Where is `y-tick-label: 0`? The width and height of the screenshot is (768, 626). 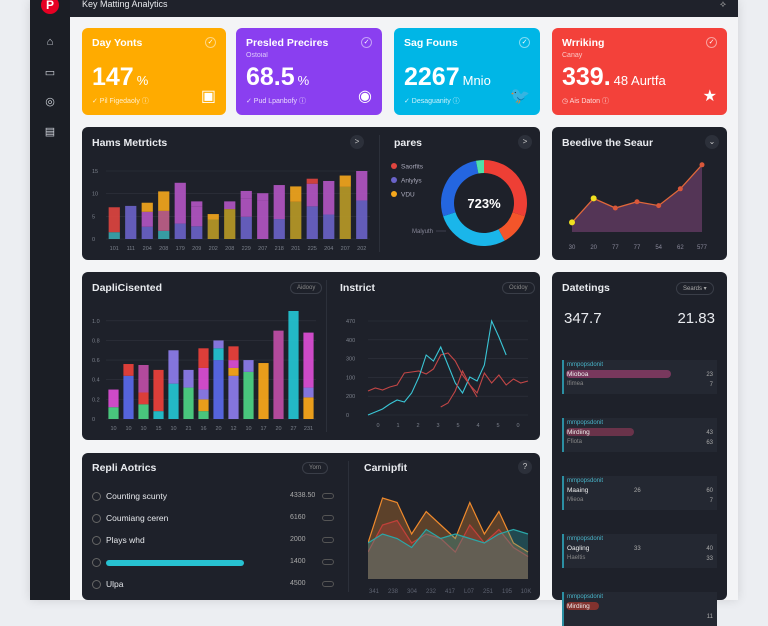
y-tick-label: 0 is located at coordinates (93, 240).